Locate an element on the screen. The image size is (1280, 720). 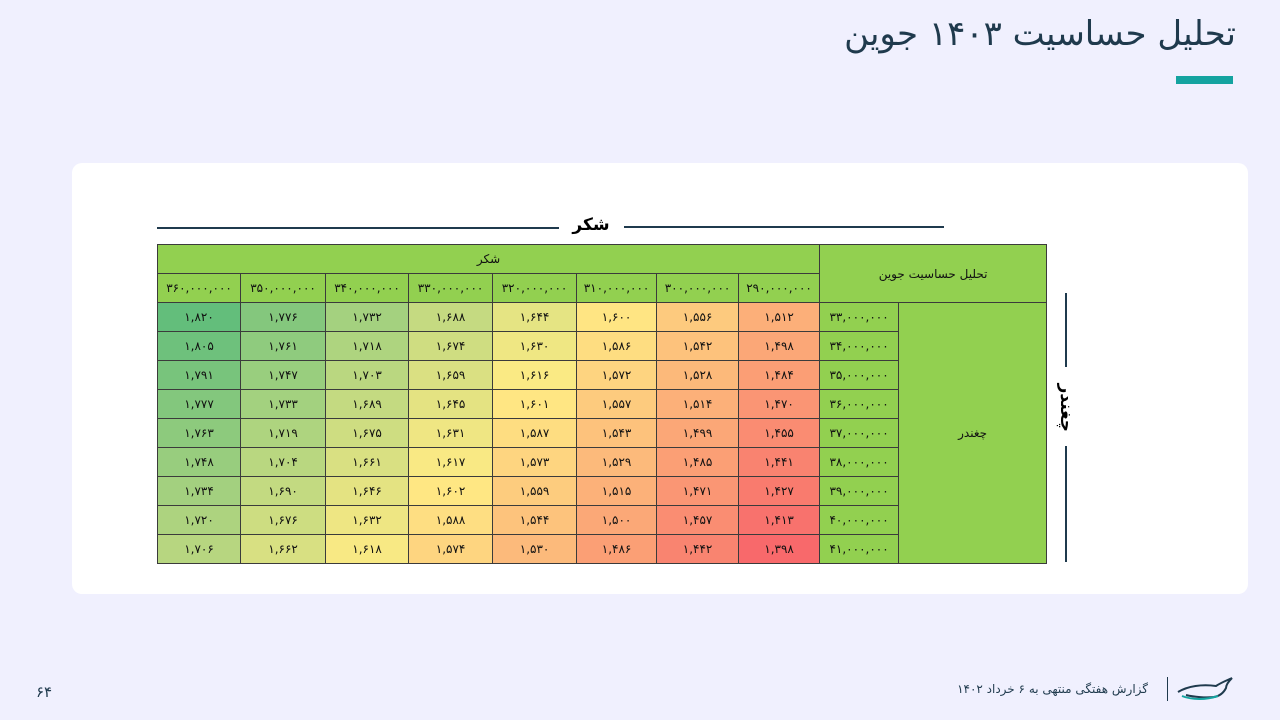
value-cell: ۱,۶۵۹ is located at coordinates (451, 375).